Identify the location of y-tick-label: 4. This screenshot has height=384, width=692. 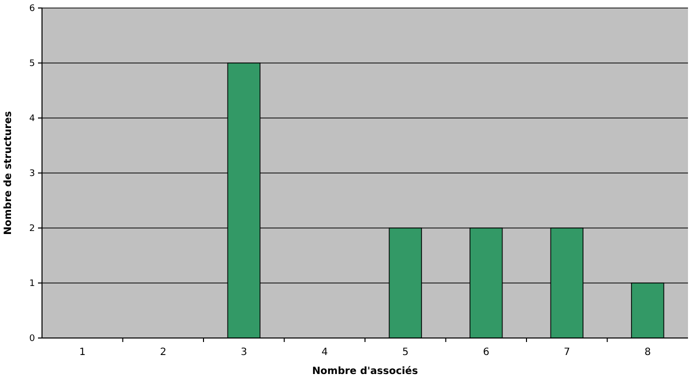
(32, 119).